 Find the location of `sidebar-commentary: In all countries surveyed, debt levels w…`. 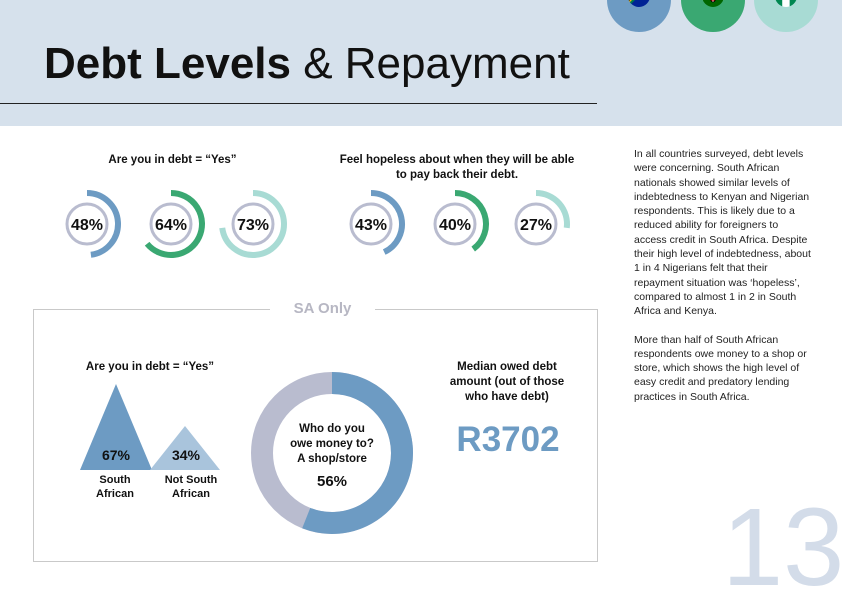

sidebar-commentary: In all countries surveyed, debt levels w… is located at coordinates (723, 282).